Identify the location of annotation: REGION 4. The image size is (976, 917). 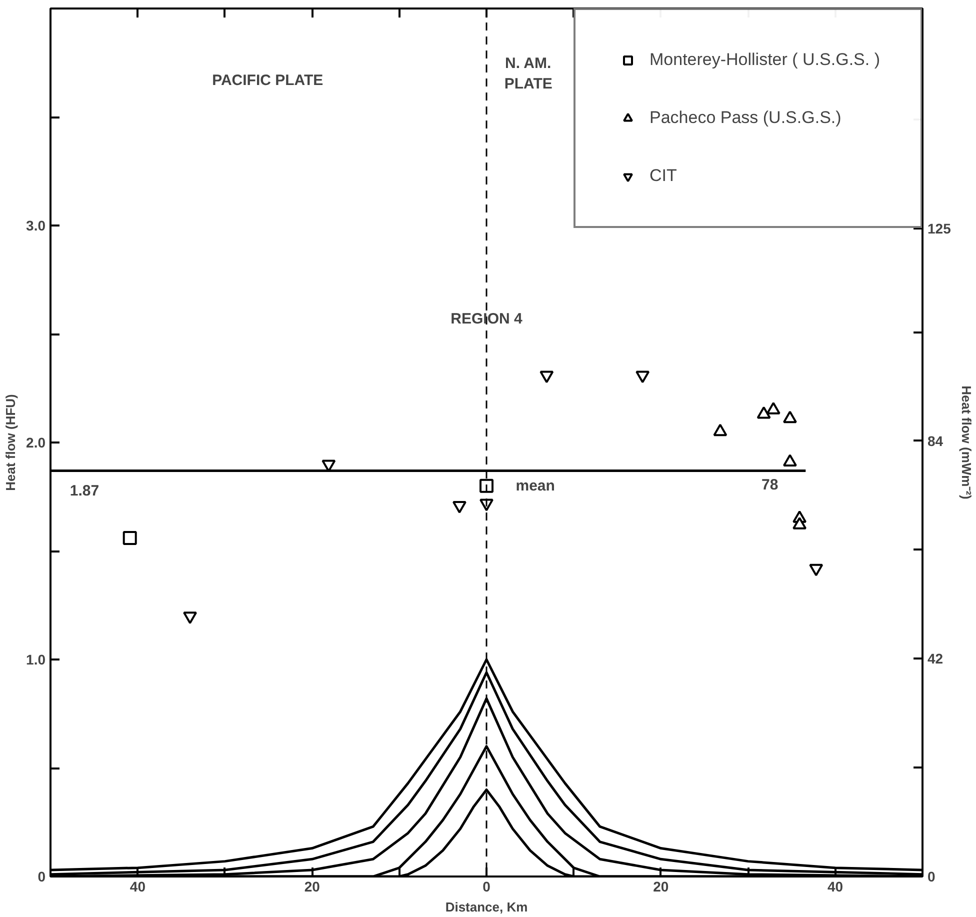
(486, 319).